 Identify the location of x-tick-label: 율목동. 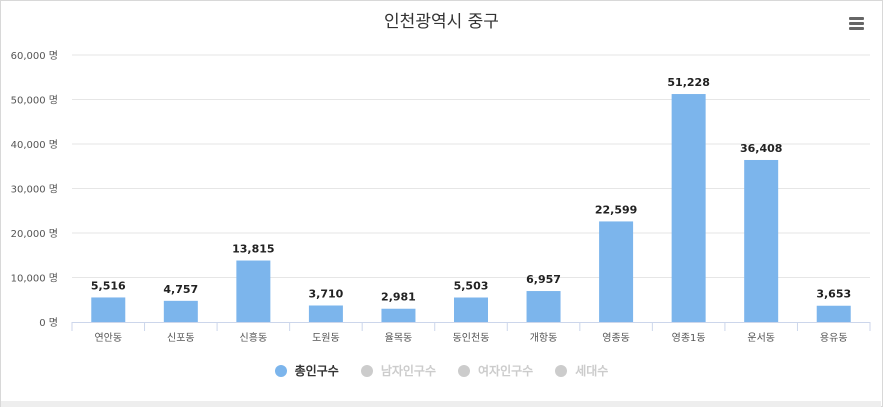
(399, 338).